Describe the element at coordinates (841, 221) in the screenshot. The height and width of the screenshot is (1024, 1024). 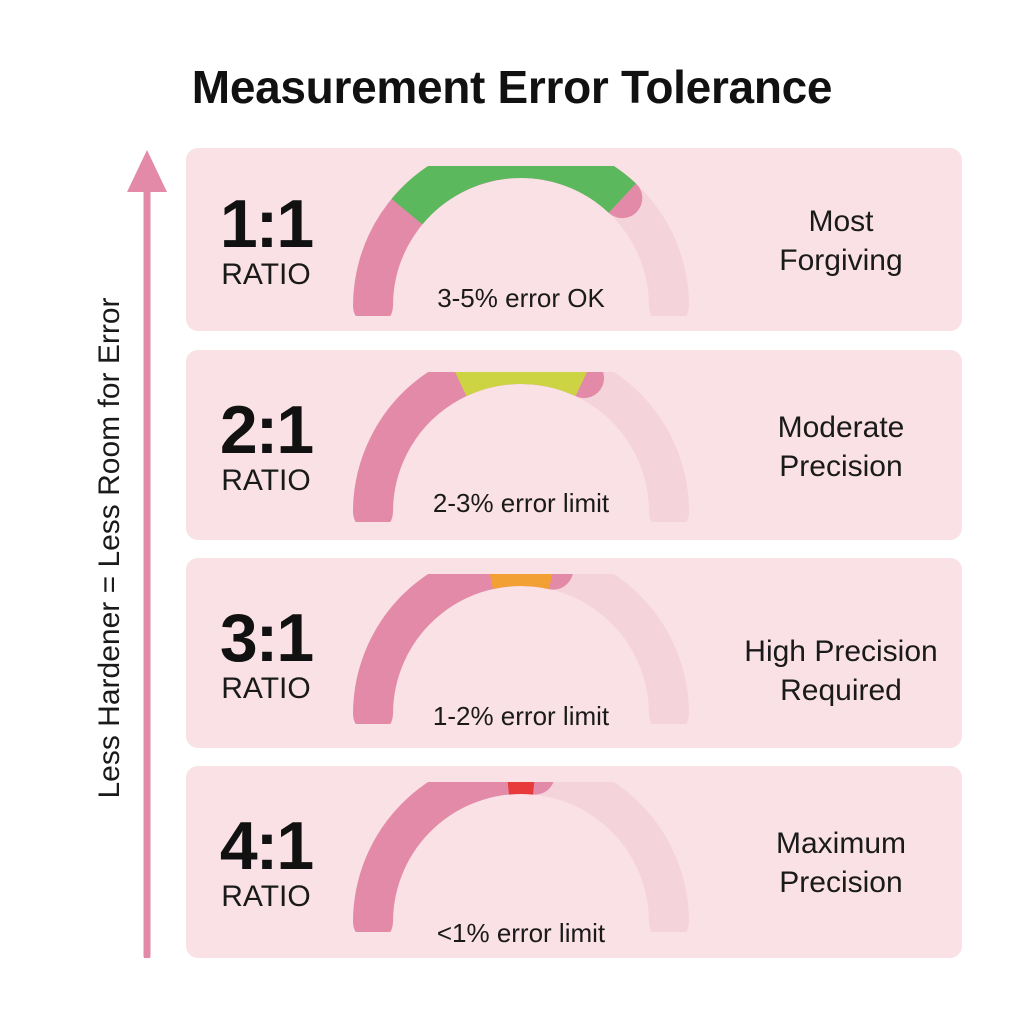
I see `description-line: Most` at that location.